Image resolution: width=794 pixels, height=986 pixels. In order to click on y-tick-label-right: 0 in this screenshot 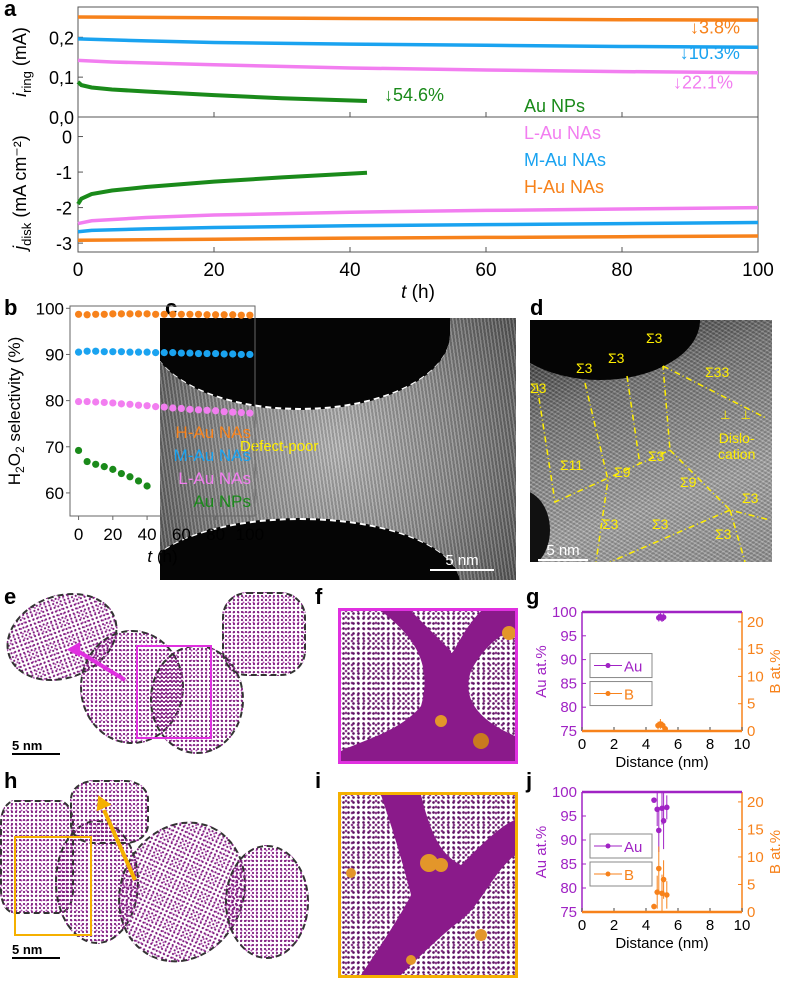, I will do `click(751, 912)`.